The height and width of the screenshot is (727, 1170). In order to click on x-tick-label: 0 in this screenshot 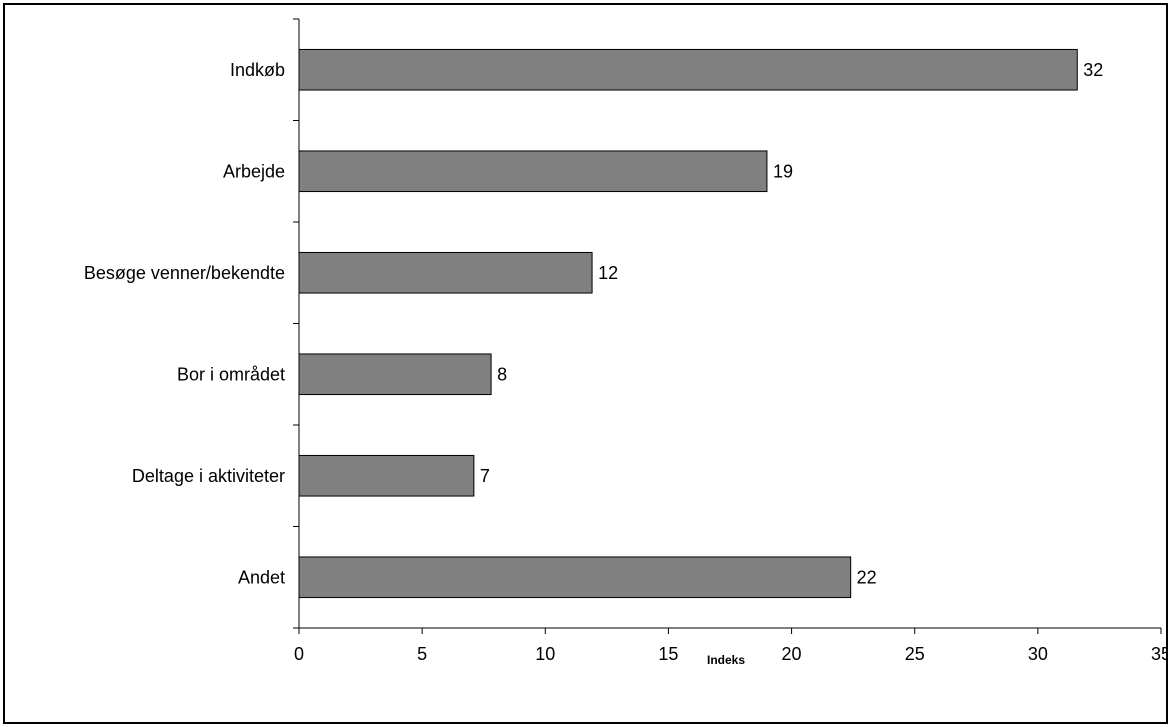, I will do `click(299, 654)`.